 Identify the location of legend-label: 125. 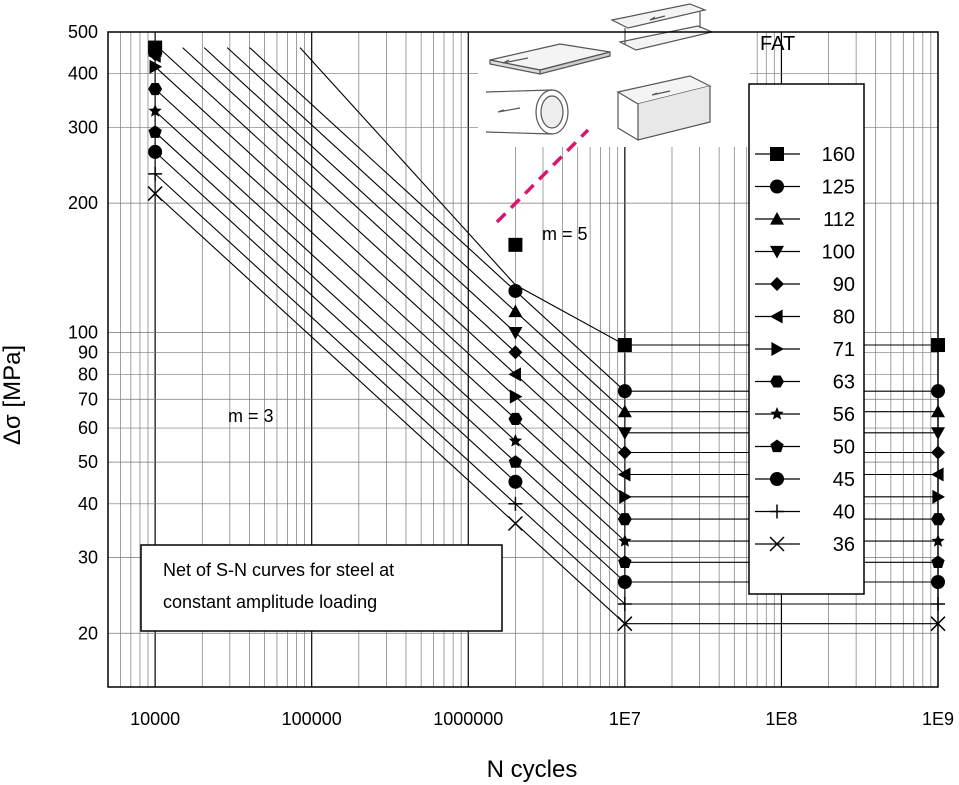
(838, 188).